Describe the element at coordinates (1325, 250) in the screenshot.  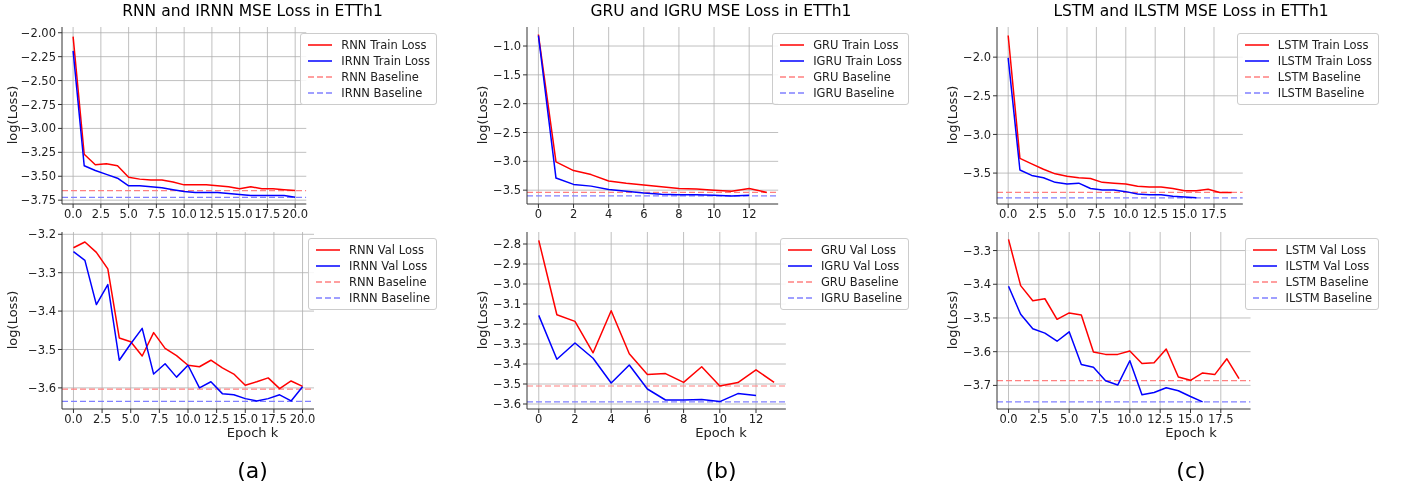
I see `legend-label: LSTM Val Loss` at that location.